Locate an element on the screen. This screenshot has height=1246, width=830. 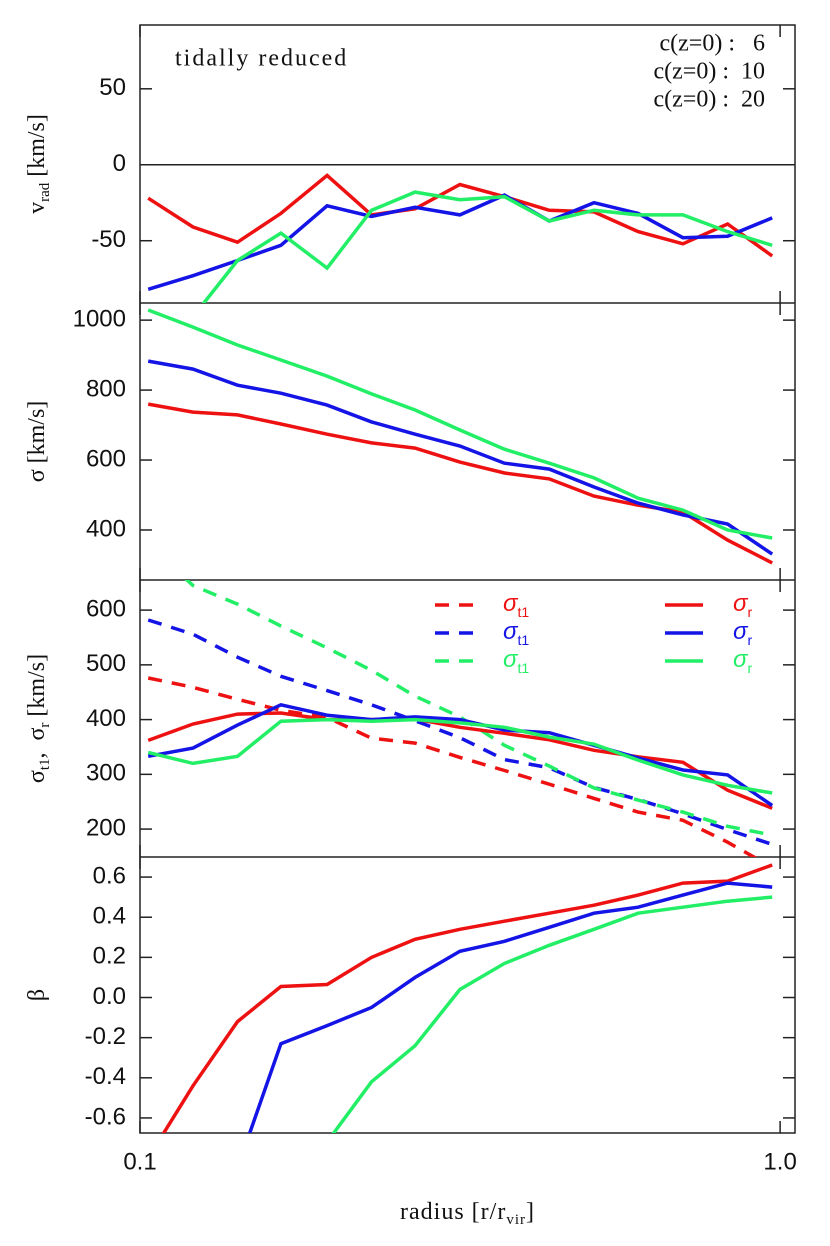
y-tick-label: 0.4 is located at coordinates (109, 916).